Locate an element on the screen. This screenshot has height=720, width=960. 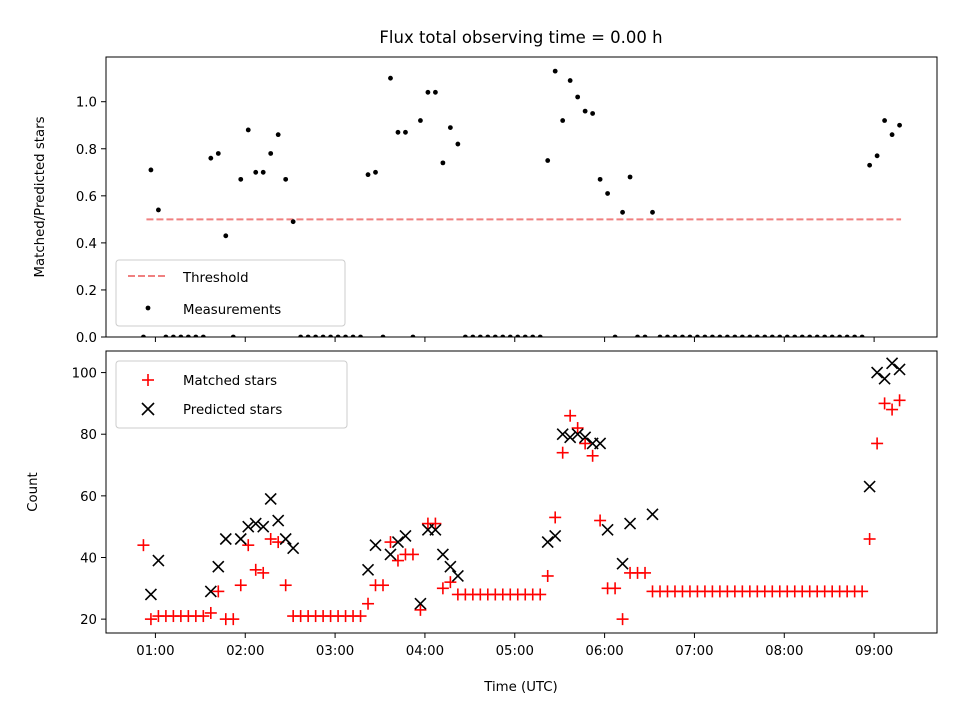
x-tick-label: 07:00 is located at coordinates (694, 651).